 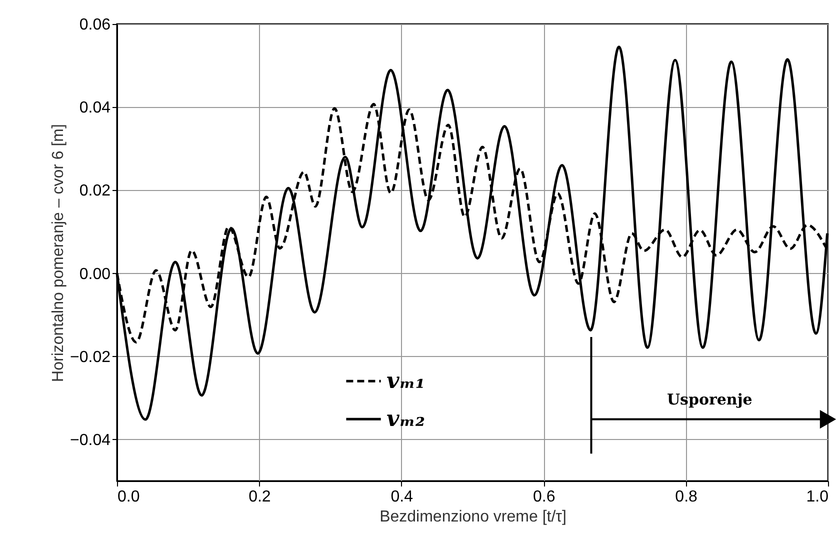 What do you see at coordinates (817, 497) in the screenshot?
I see `x-tick-label: 1.0` at bounding box center [817, 497].